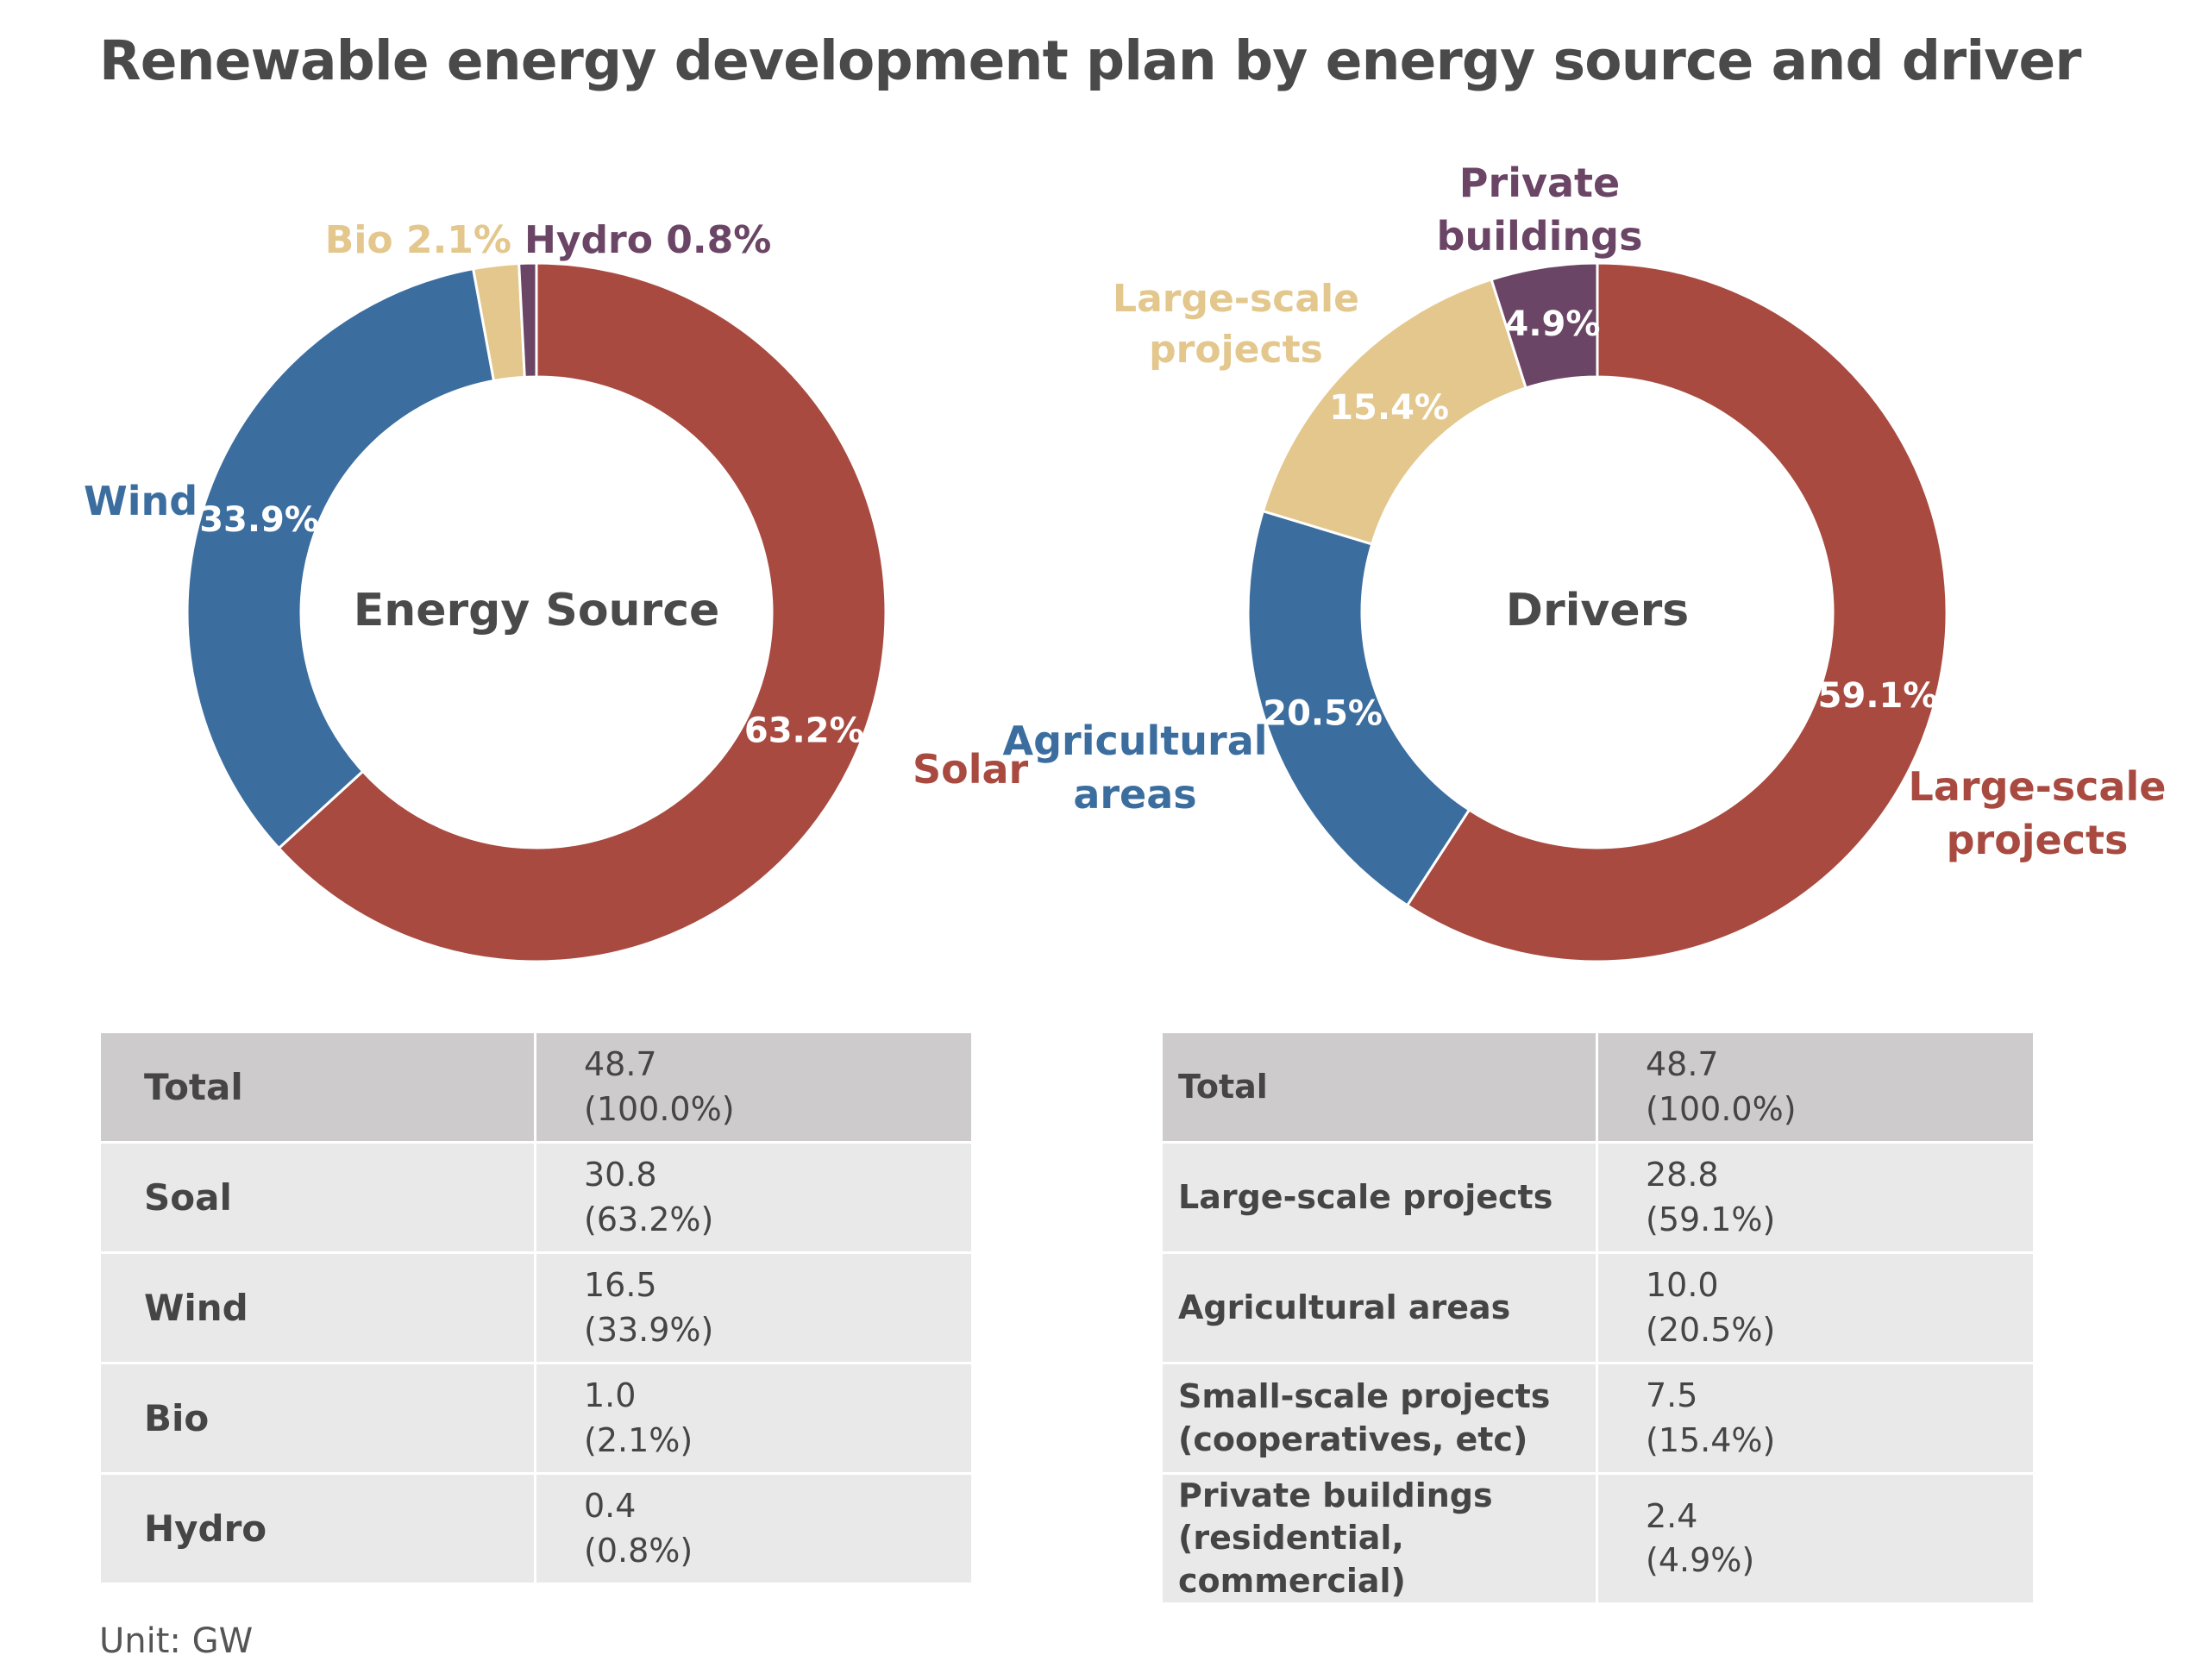 This screenshot has width=2208, height=1680. Describe the element at coordinates (1323, 713) in the screenshot. I see `slice-percent-label: 20.5%` at that location.